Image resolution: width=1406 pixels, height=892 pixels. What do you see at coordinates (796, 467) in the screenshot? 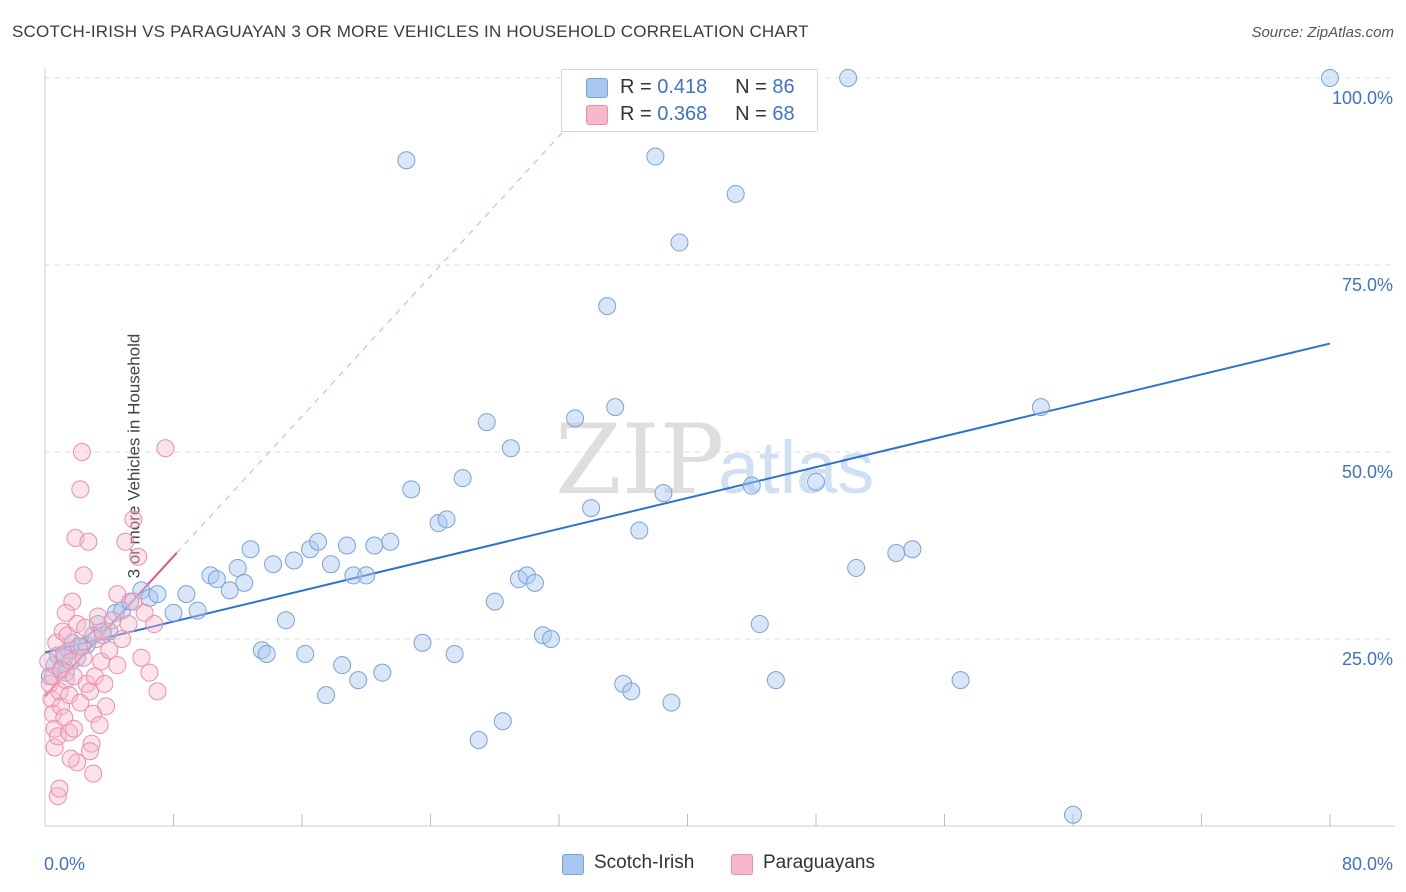
I see `watermark-atlas: atlas` at bounding box center [796, 467].